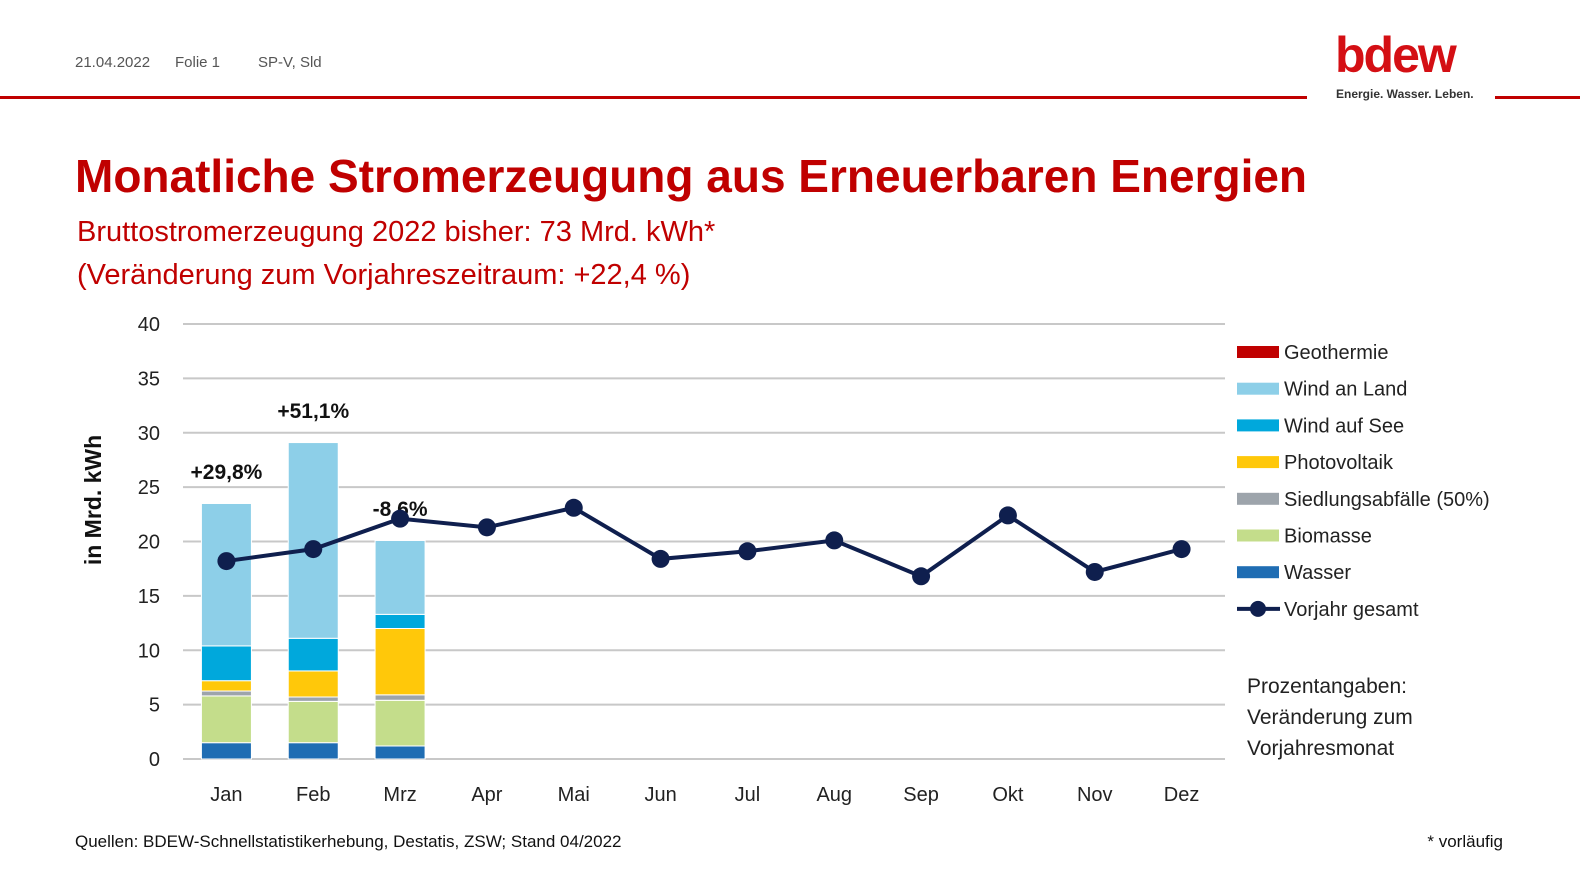 Image resolution: width=1580 pixels, height=889 pixels. What do you see at coordinates (1258, 608) in the screenshot?
I see `legend-marker` at bounding box center [1258, 608].